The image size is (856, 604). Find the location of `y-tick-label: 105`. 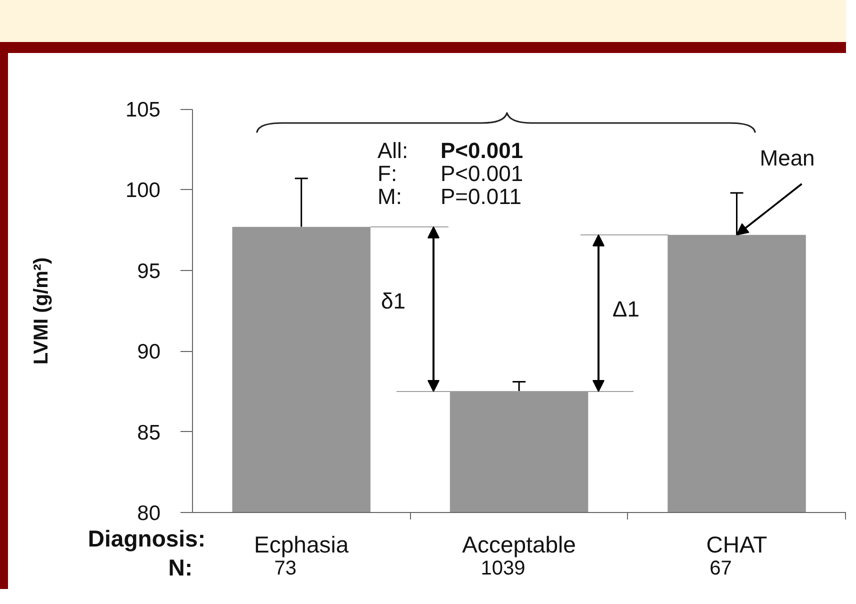

y-tick-label: 105 is located at coordinates (143, 110).